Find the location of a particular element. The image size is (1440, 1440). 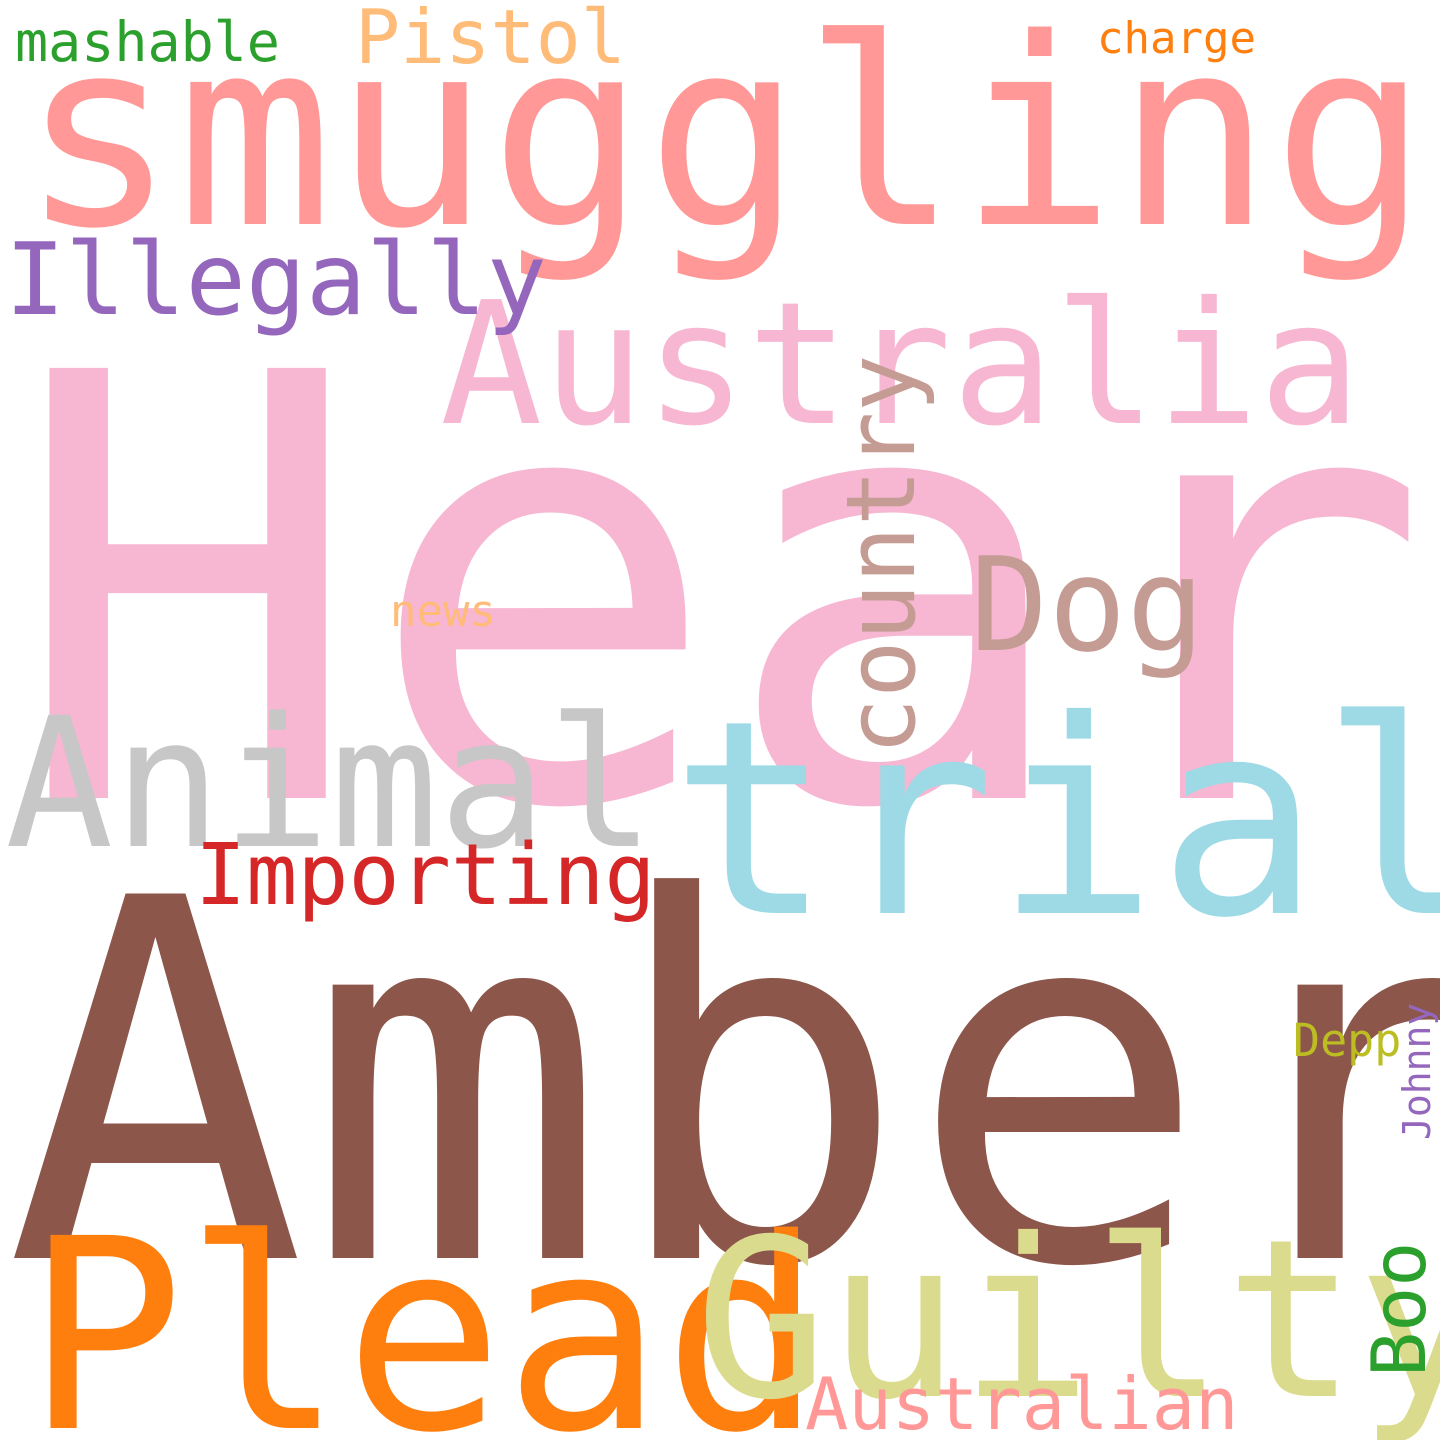

word-boo: Boo is located at coordinates (1397, 1309).